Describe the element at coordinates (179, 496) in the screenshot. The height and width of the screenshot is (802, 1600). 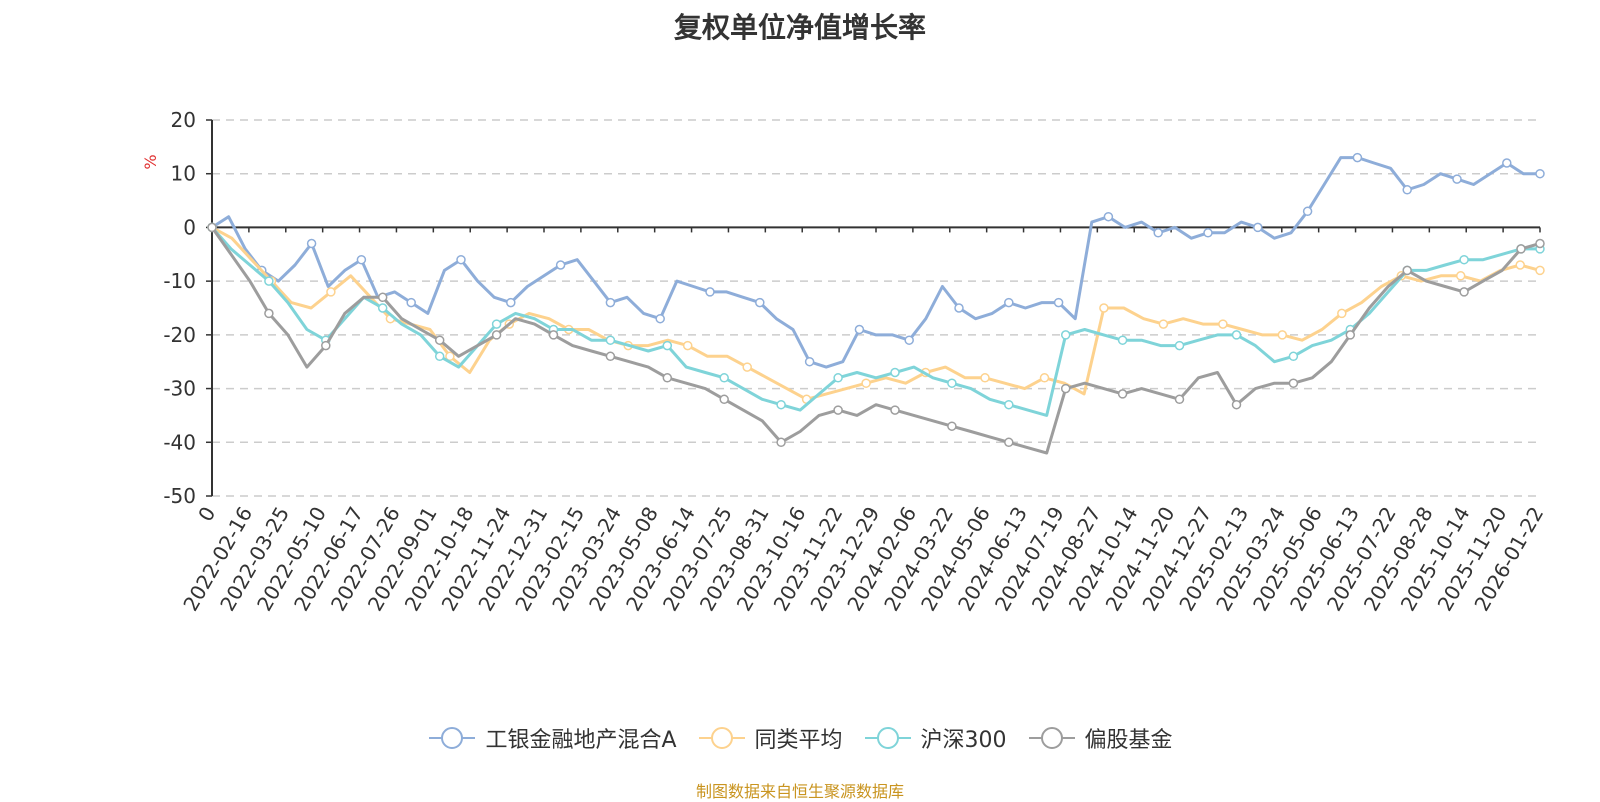
I see `y-tick-label: -50` at that location.